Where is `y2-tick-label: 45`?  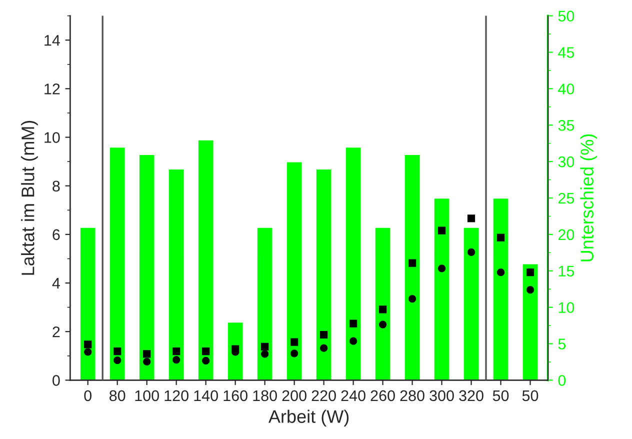
y2-tick-label: 45 is located at coordinates (566, 52).